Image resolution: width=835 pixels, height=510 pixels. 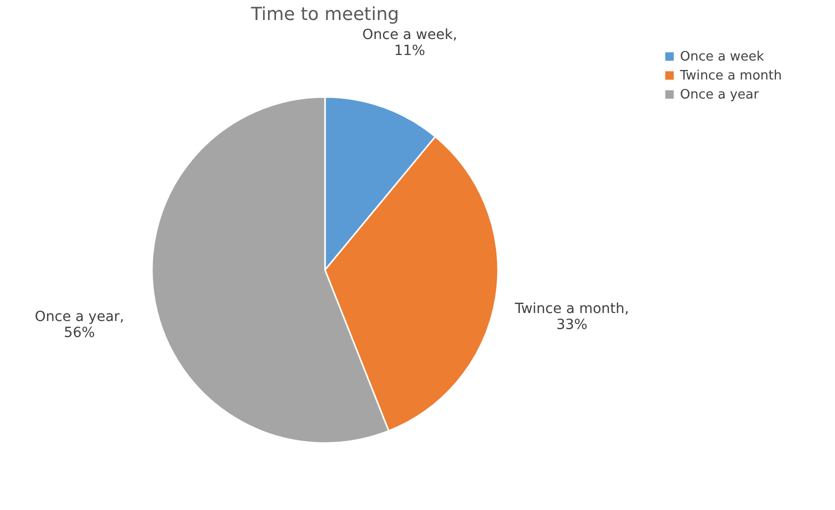 I want to click on chart-title: Time to meeting, so click(x=325, y=14).